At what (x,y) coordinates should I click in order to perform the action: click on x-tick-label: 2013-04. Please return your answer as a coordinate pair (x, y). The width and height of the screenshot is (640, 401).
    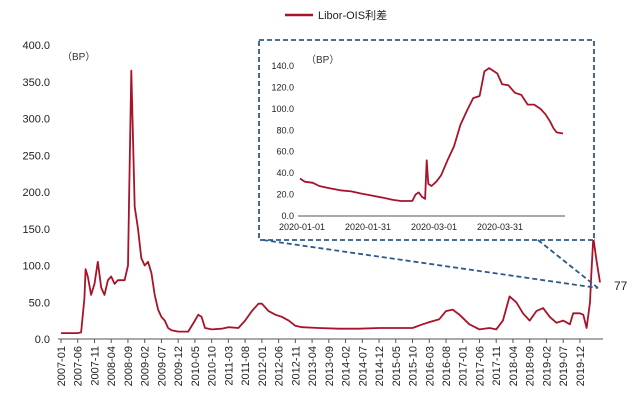
    Looking at the image, I should click on (313, 366).